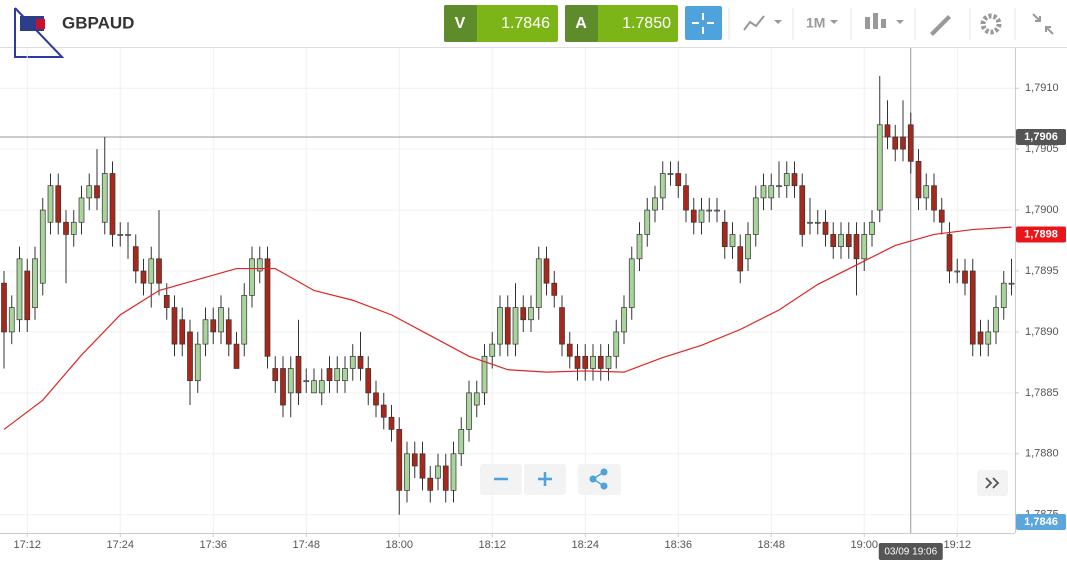 The image size is (1067, 568). I want to click on settings-button, so click(991, 24).